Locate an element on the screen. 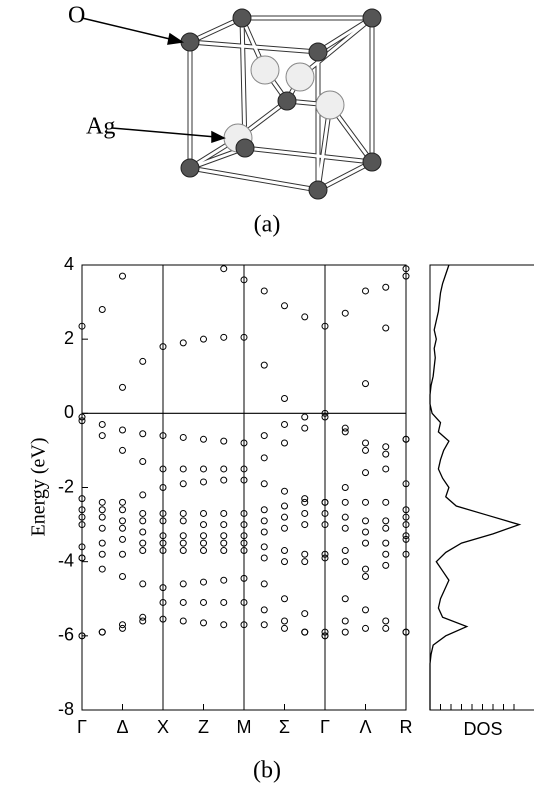 Image resolution: width=534 pixels, height=795 pixels. y-tick-label: 2 is located at coordinates (69, 338).